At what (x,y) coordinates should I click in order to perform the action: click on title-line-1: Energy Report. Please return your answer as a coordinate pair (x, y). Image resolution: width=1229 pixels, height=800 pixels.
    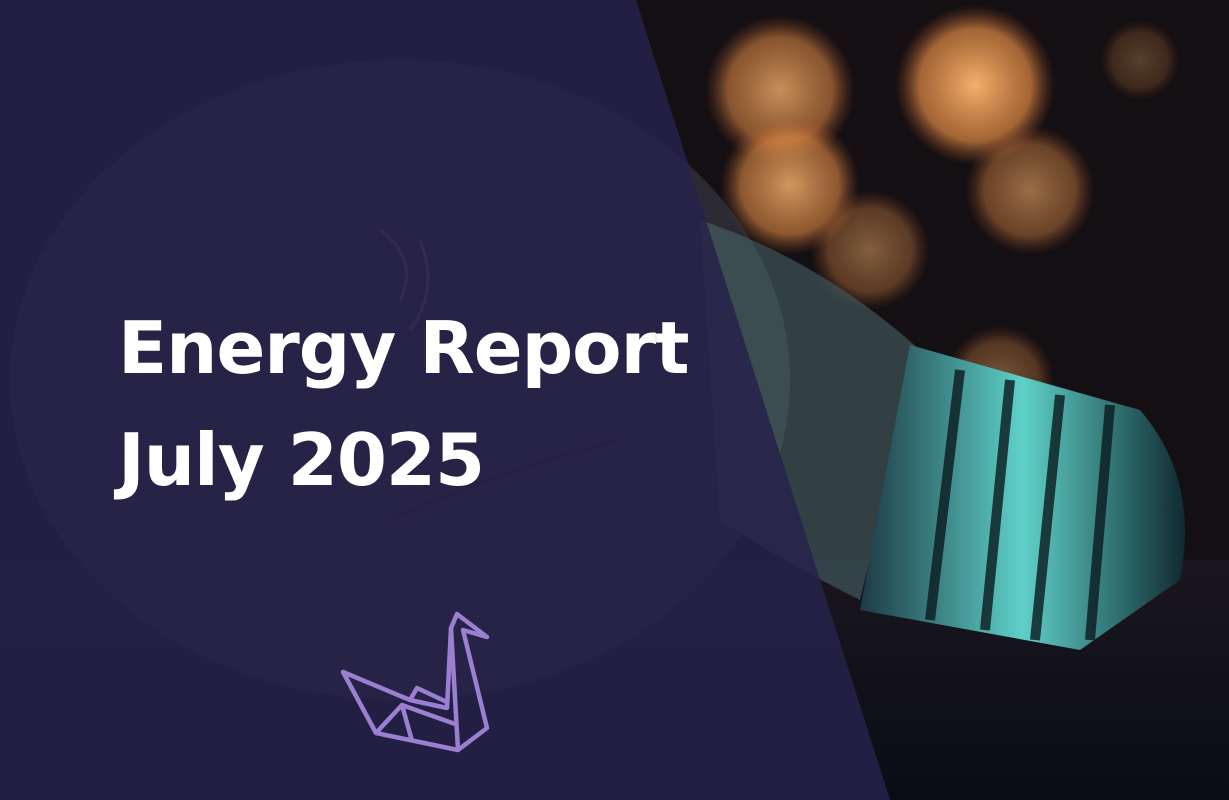
    Looking at the image, I should click on (404, 348).